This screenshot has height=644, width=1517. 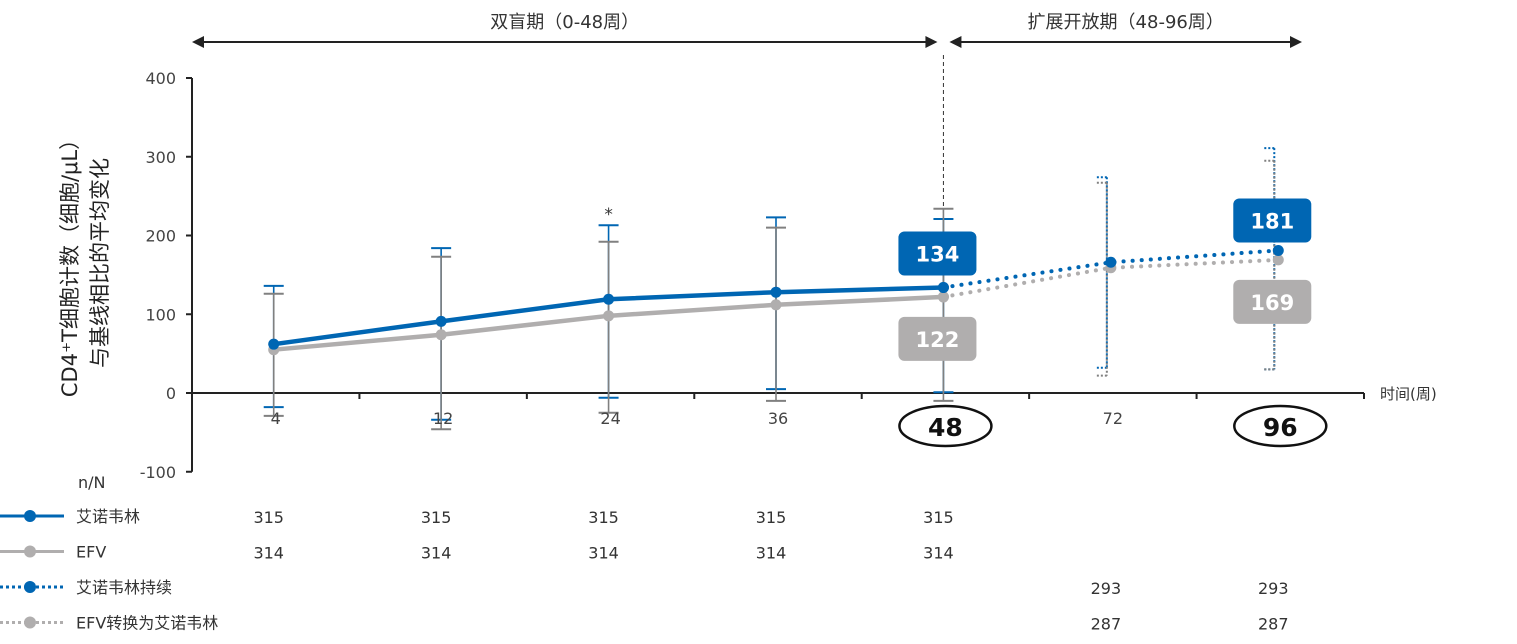 I want to click on legend-label: 艾诺韦林持续, so click(x=124, y=587).